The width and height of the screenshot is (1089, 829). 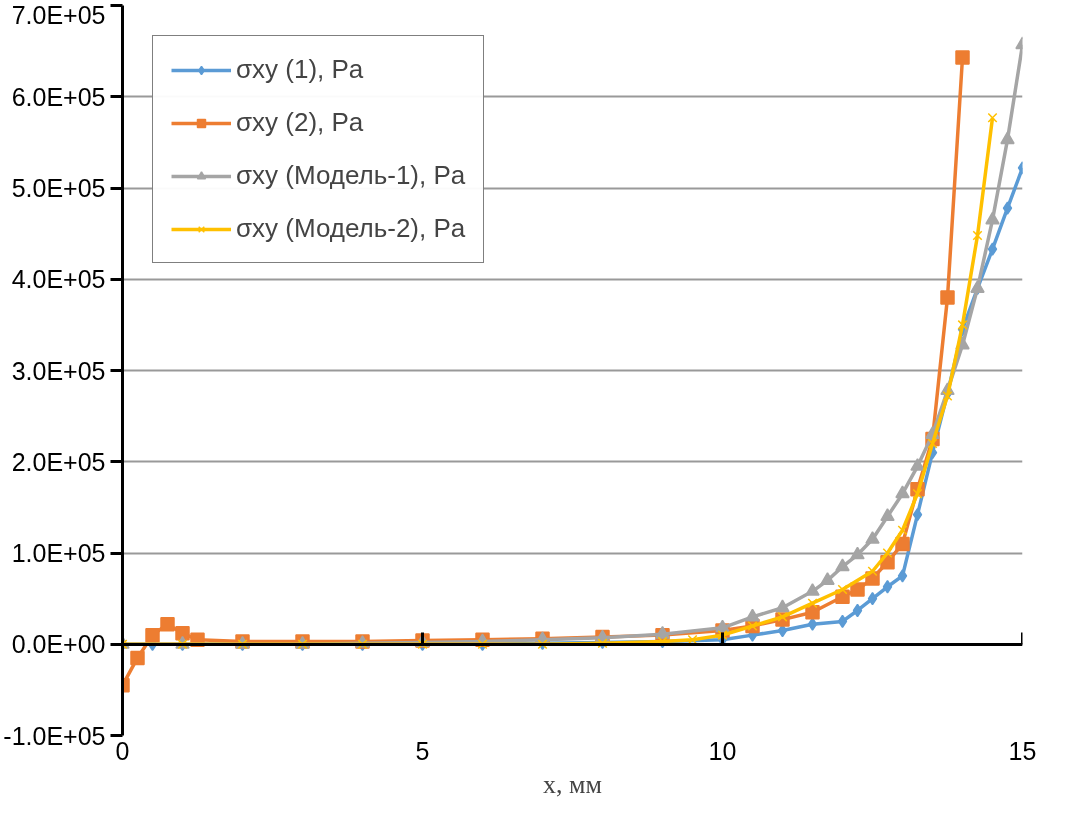 What do you see at coordinates (422, 750) in the screenshot?
I see `x-tick-label: 5` at bounding box center [422, 750].